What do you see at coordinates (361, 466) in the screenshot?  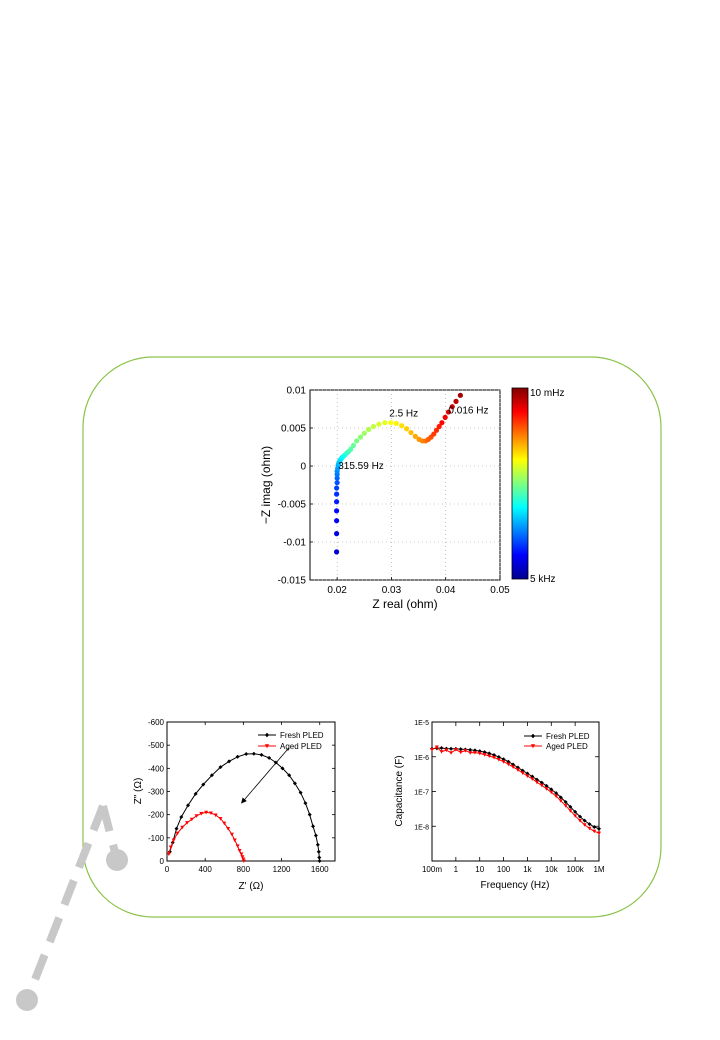 I see `annotation-label: 315.59 Hz` at bounding box center [361, 466].